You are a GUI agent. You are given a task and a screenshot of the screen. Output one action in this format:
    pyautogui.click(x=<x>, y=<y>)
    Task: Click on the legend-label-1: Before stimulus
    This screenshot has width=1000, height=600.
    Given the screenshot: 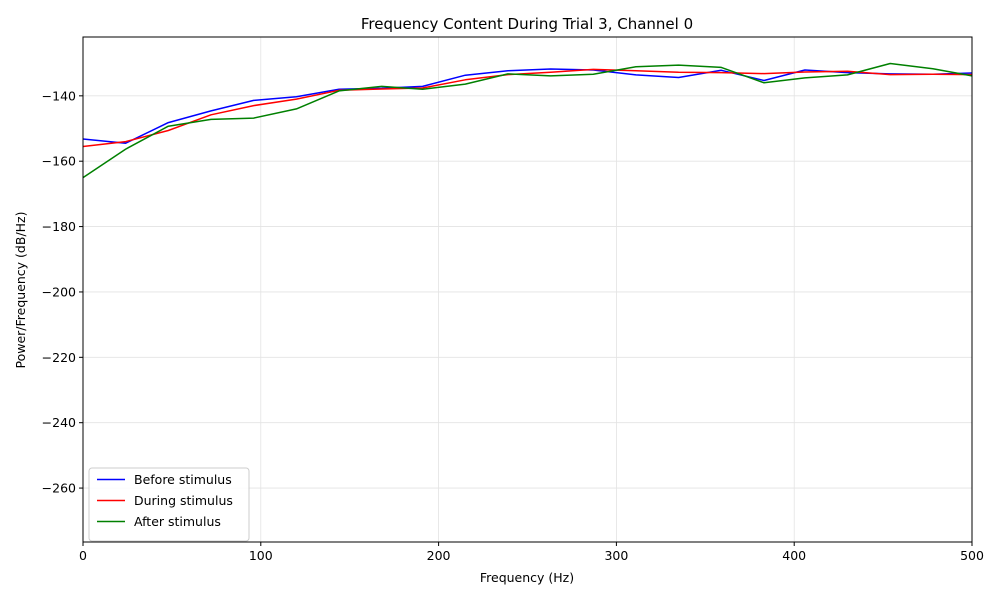 What is the action you would take?
    pyautogui.click(x=183, y=479)
    